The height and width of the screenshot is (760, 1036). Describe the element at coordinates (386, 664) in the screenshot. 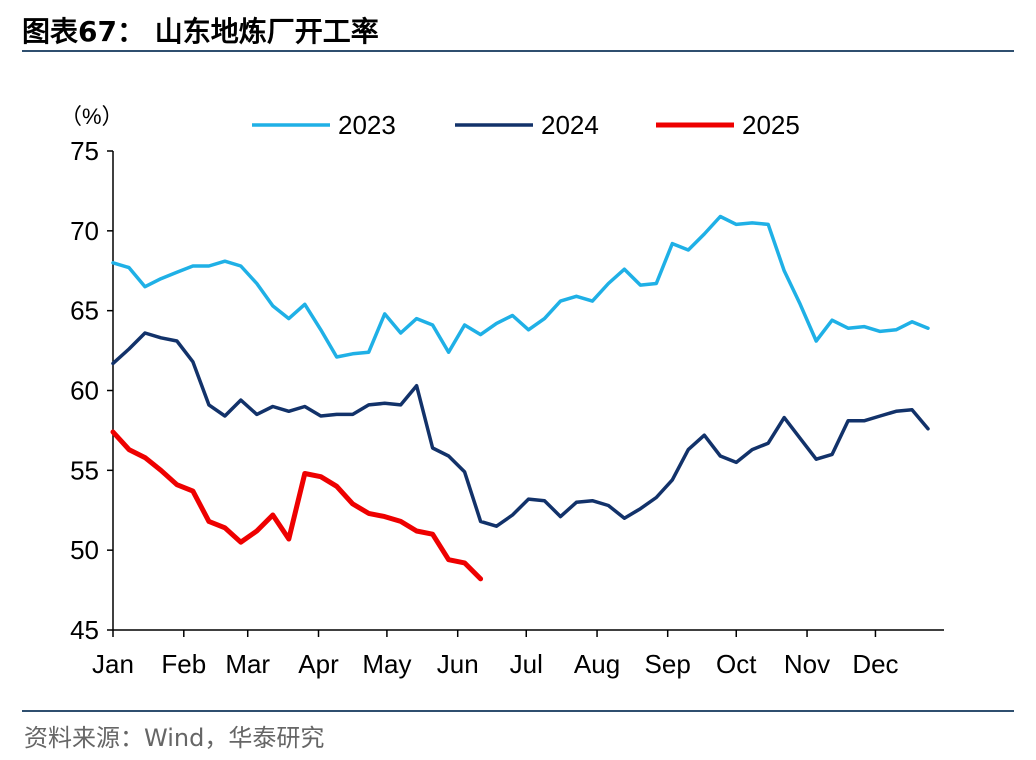

I see `x-tick-label: May` at that location.